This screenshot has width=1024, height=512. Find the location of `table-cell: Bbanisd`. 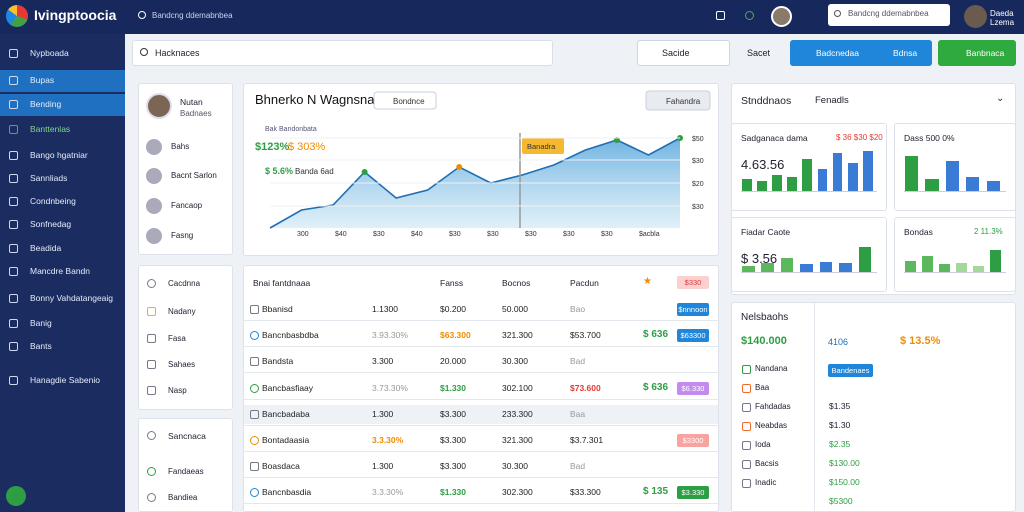

table-cell: Bbanisd is located at coordinates (277, 309).